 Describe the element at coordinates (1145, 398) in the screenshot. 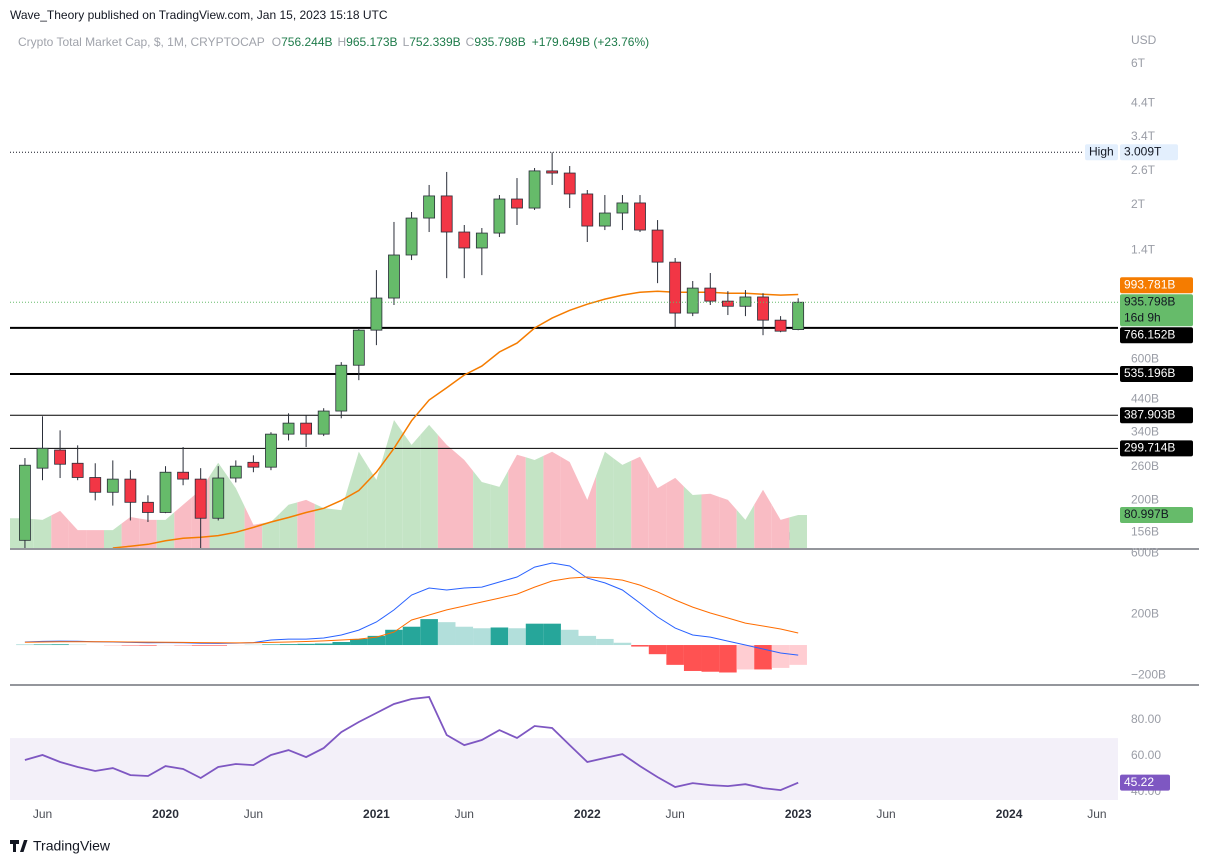

I see `y-tick-label: 440B` at that location.